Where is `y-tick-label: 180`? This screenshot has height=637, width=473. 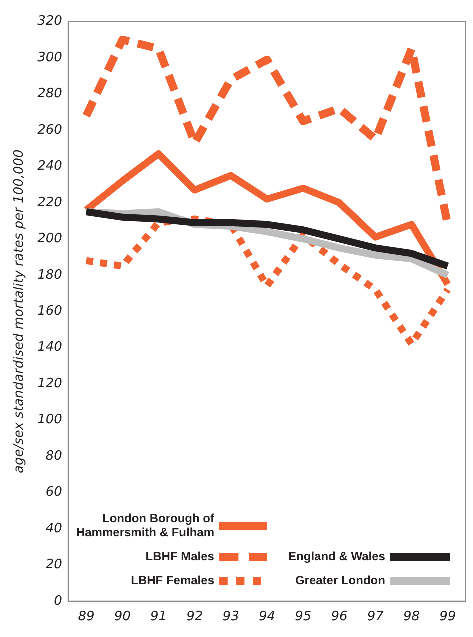
y-tick-label: 180 is located at coordinates (50, 275).